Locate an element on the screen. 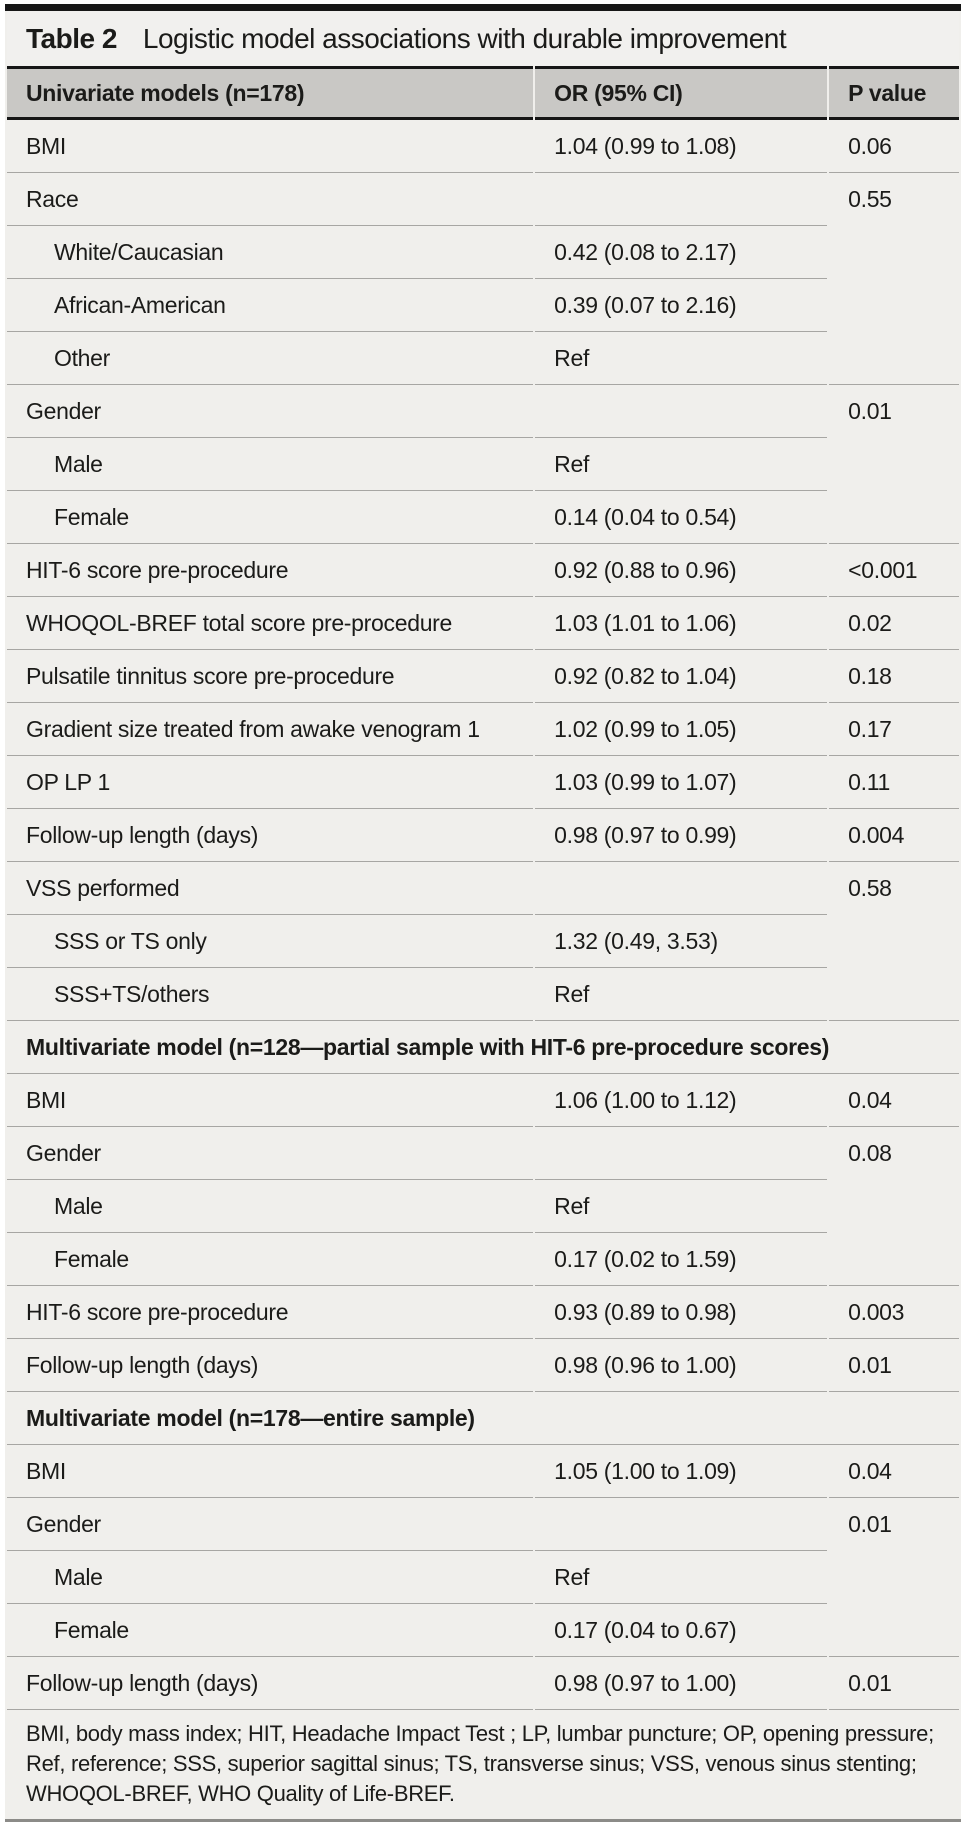 The height and width of the screenshot is (1822, 966). table-row: White/Caucasian 0.42 (0.08 to 2.17) is located at coordinates (483, 252).